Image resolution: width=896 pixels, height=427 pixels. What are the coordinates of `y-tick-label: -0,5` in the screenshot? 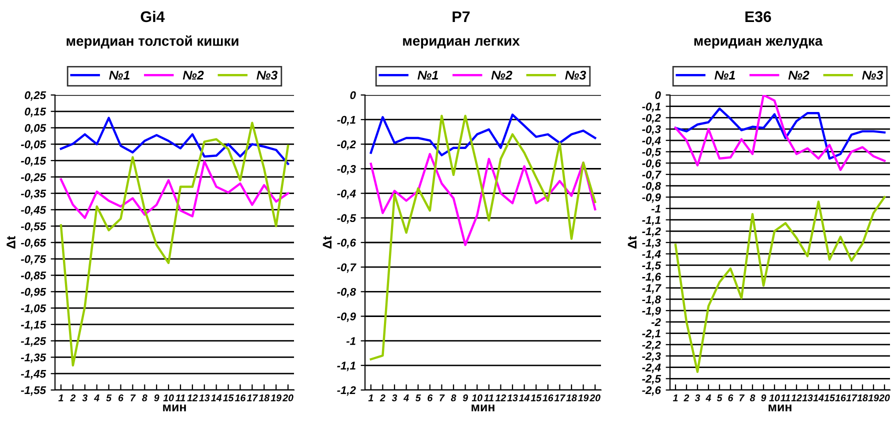 It's located at (652, 153).